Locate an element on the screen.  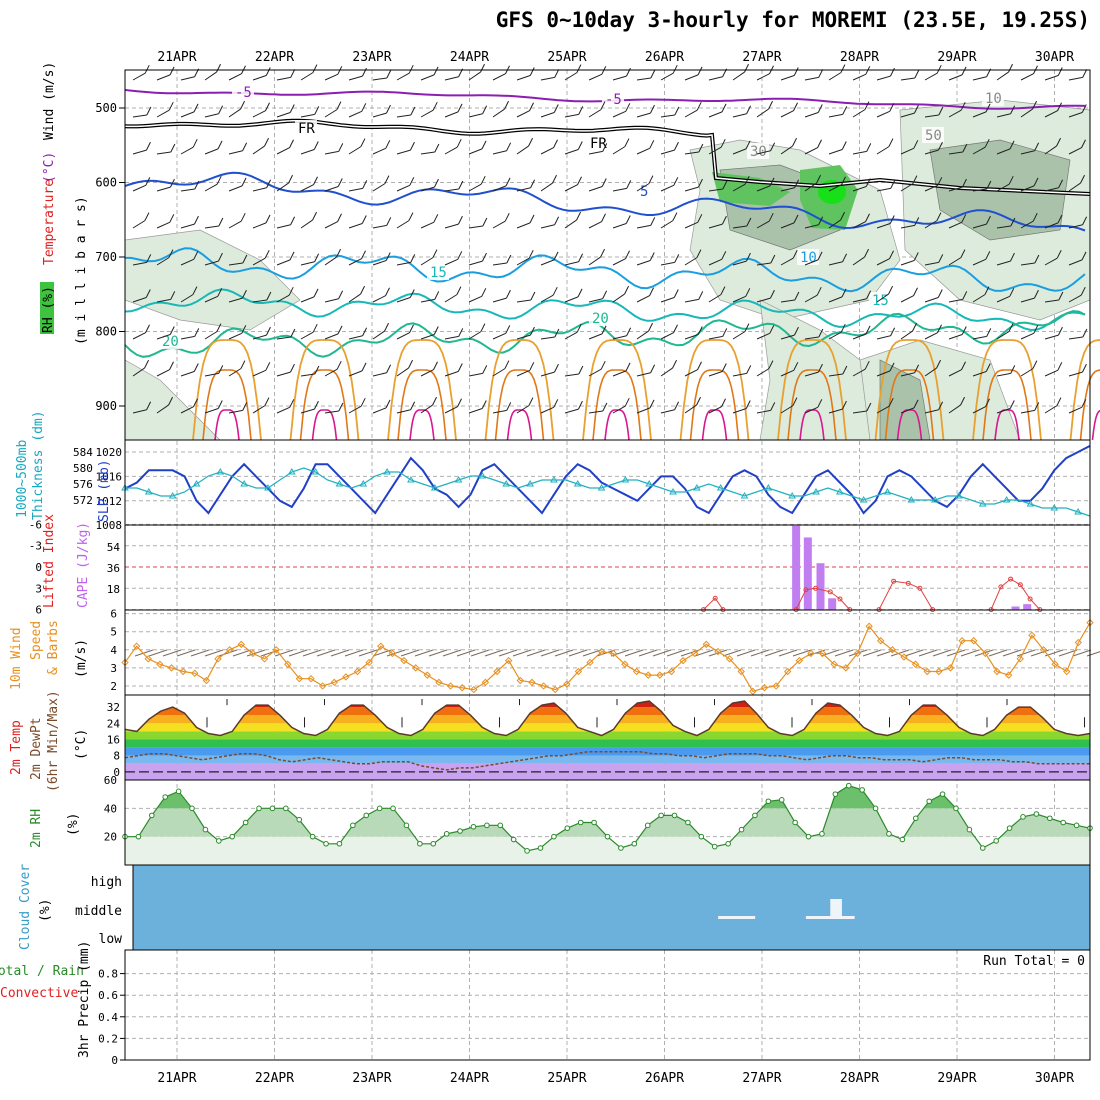
thickness-tick-label: 576 is located at coordinates (83, 484).